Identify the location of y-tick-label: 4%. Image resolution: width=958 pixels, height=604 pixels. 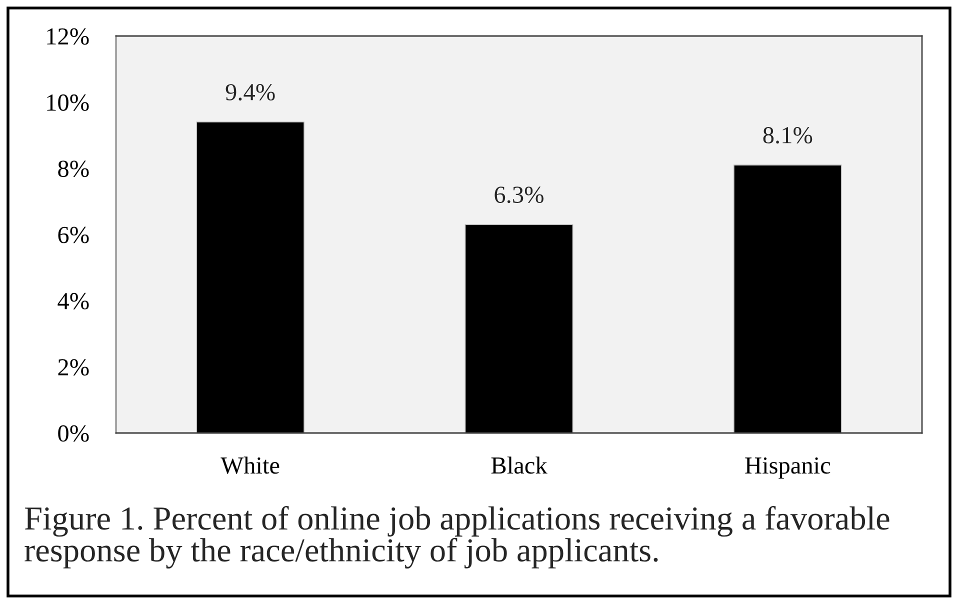
(73, 301).